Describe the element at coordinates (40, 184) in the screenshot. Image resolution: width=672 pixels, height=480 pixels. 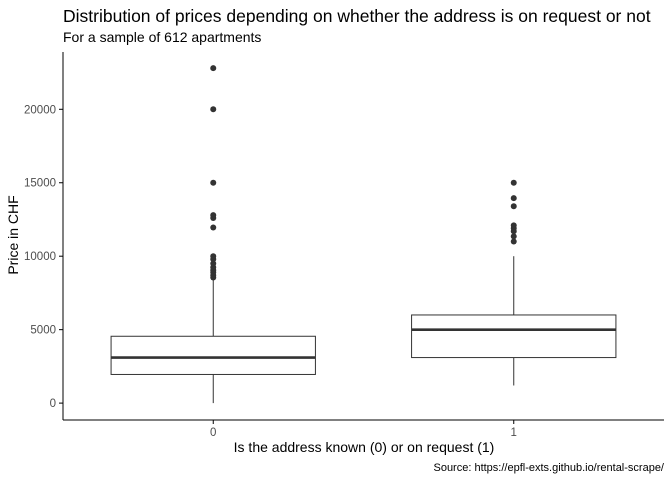
I see `y-tick-label: 15000` at that location.